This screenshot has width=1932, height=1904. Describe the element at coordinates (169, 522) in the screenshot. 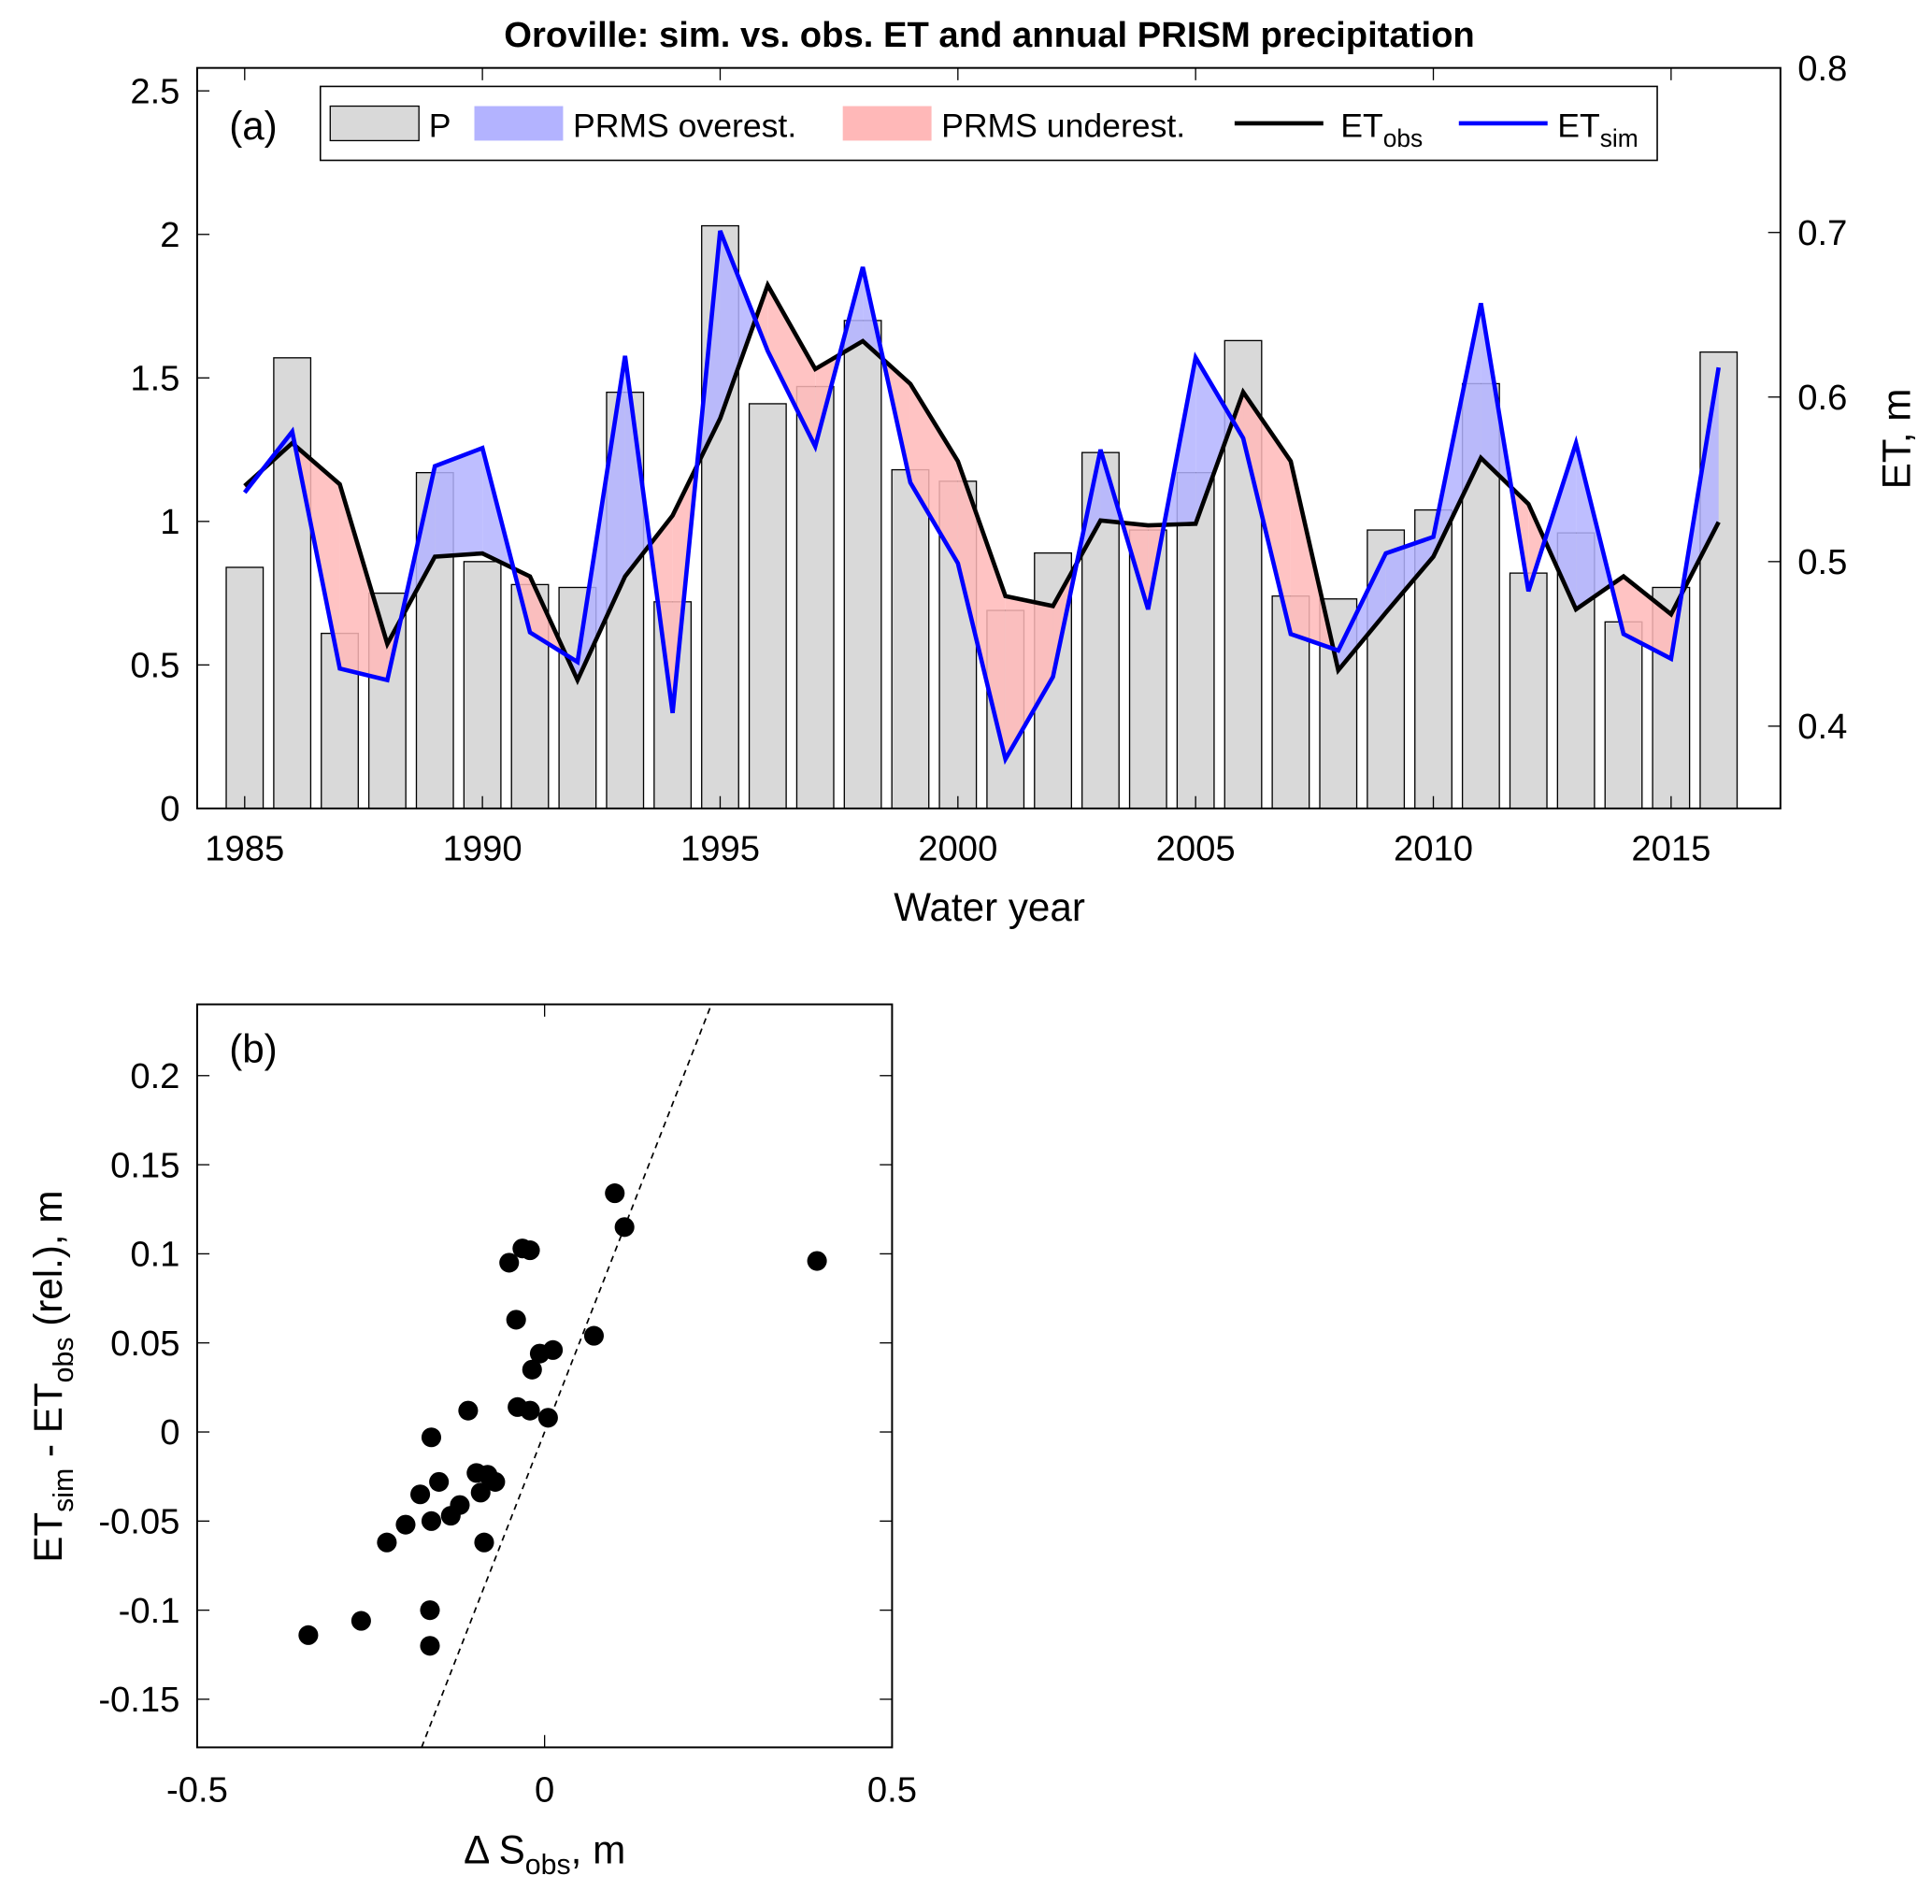

I see `y-left-tick-label: 1` at that location.